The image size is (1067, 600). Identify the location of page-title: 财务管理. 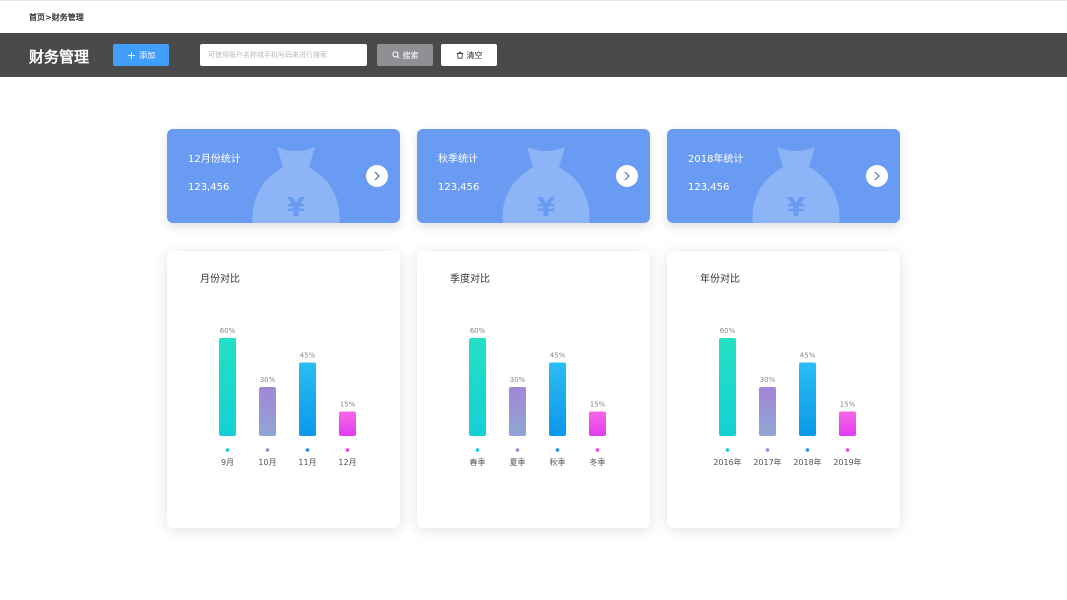
(59, 57).